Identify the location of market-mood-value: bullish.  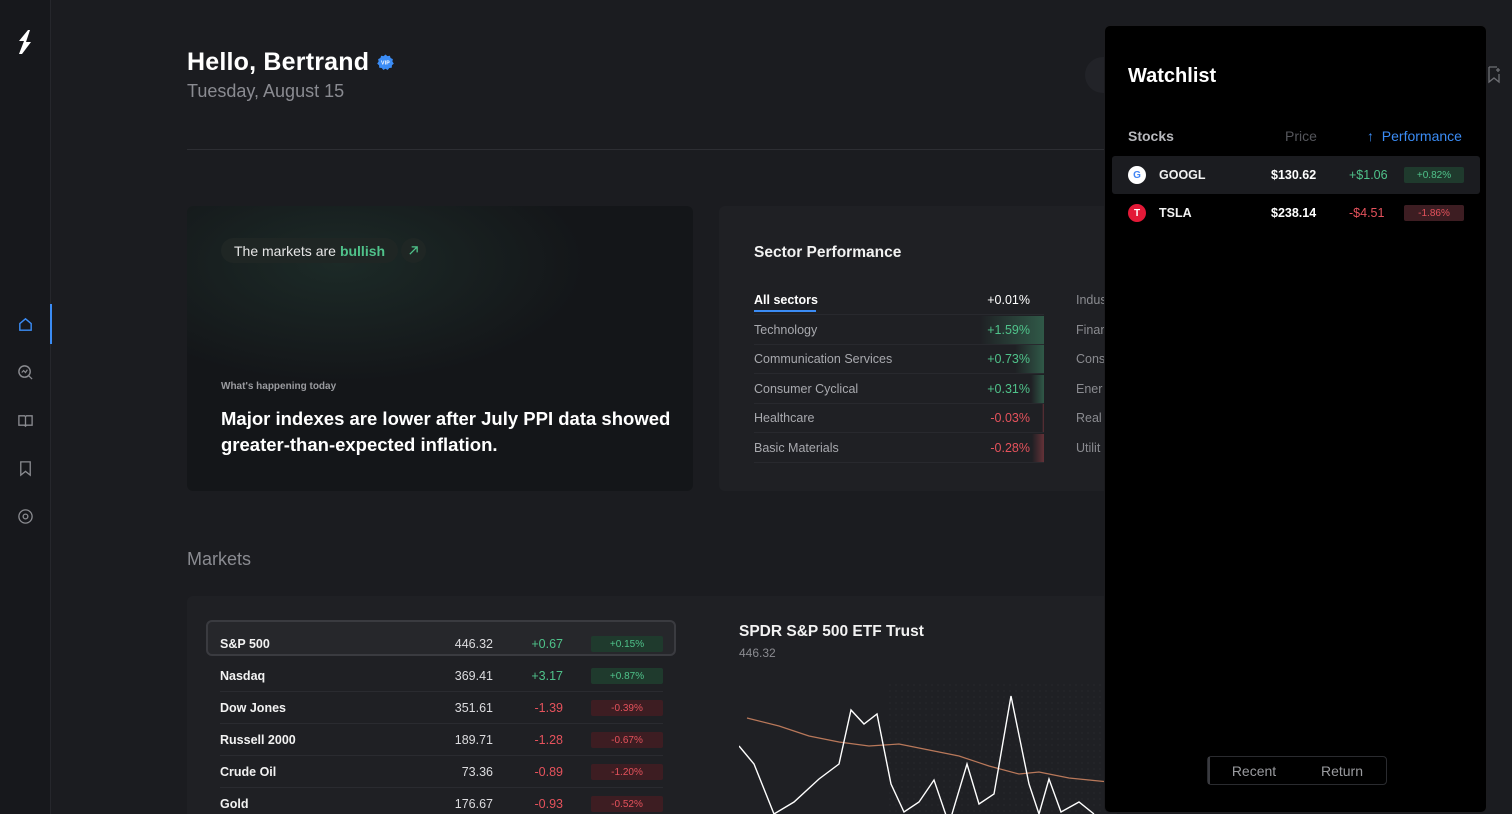
(362, 250).